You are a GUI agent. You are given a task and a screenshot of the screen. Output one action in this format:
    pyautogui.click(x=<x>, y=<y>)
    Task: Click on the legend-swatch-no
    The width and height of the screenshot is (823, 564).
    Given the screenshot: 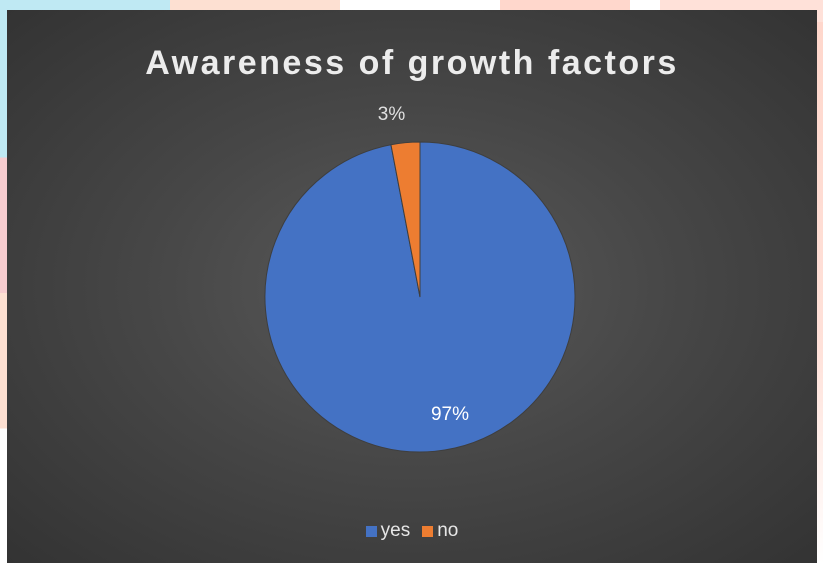 What is the action you would take?
    pyautogui.click(x=428, y=531)
    